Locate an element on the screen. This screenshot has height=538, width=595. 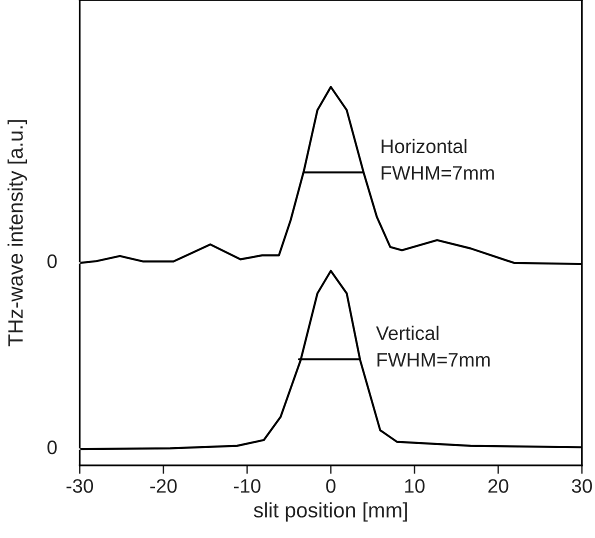
x-tick-label: -10 is located at coordinates (247, 486).